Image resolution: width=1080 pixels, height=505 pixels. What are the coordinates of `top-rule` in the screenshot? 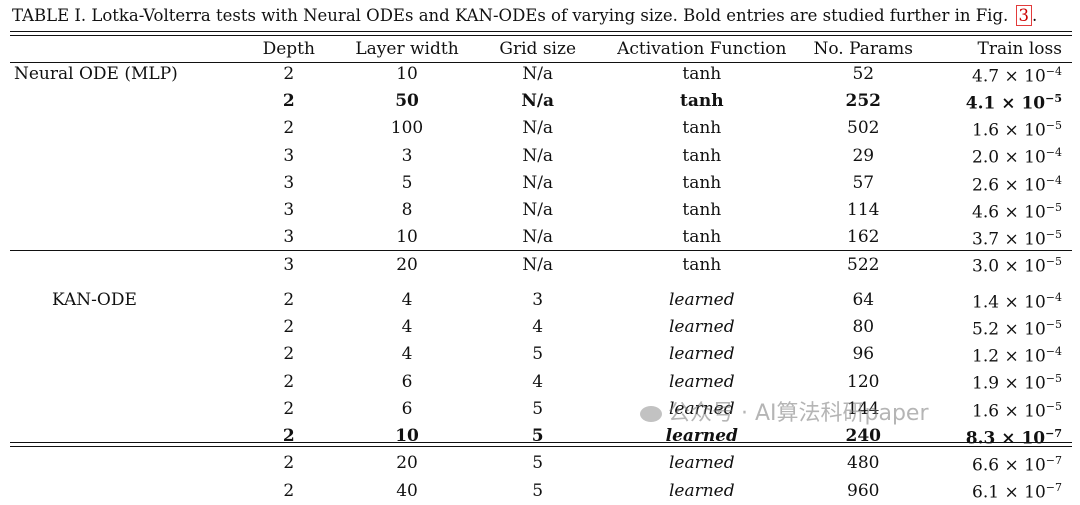 It's located at (541, 32).